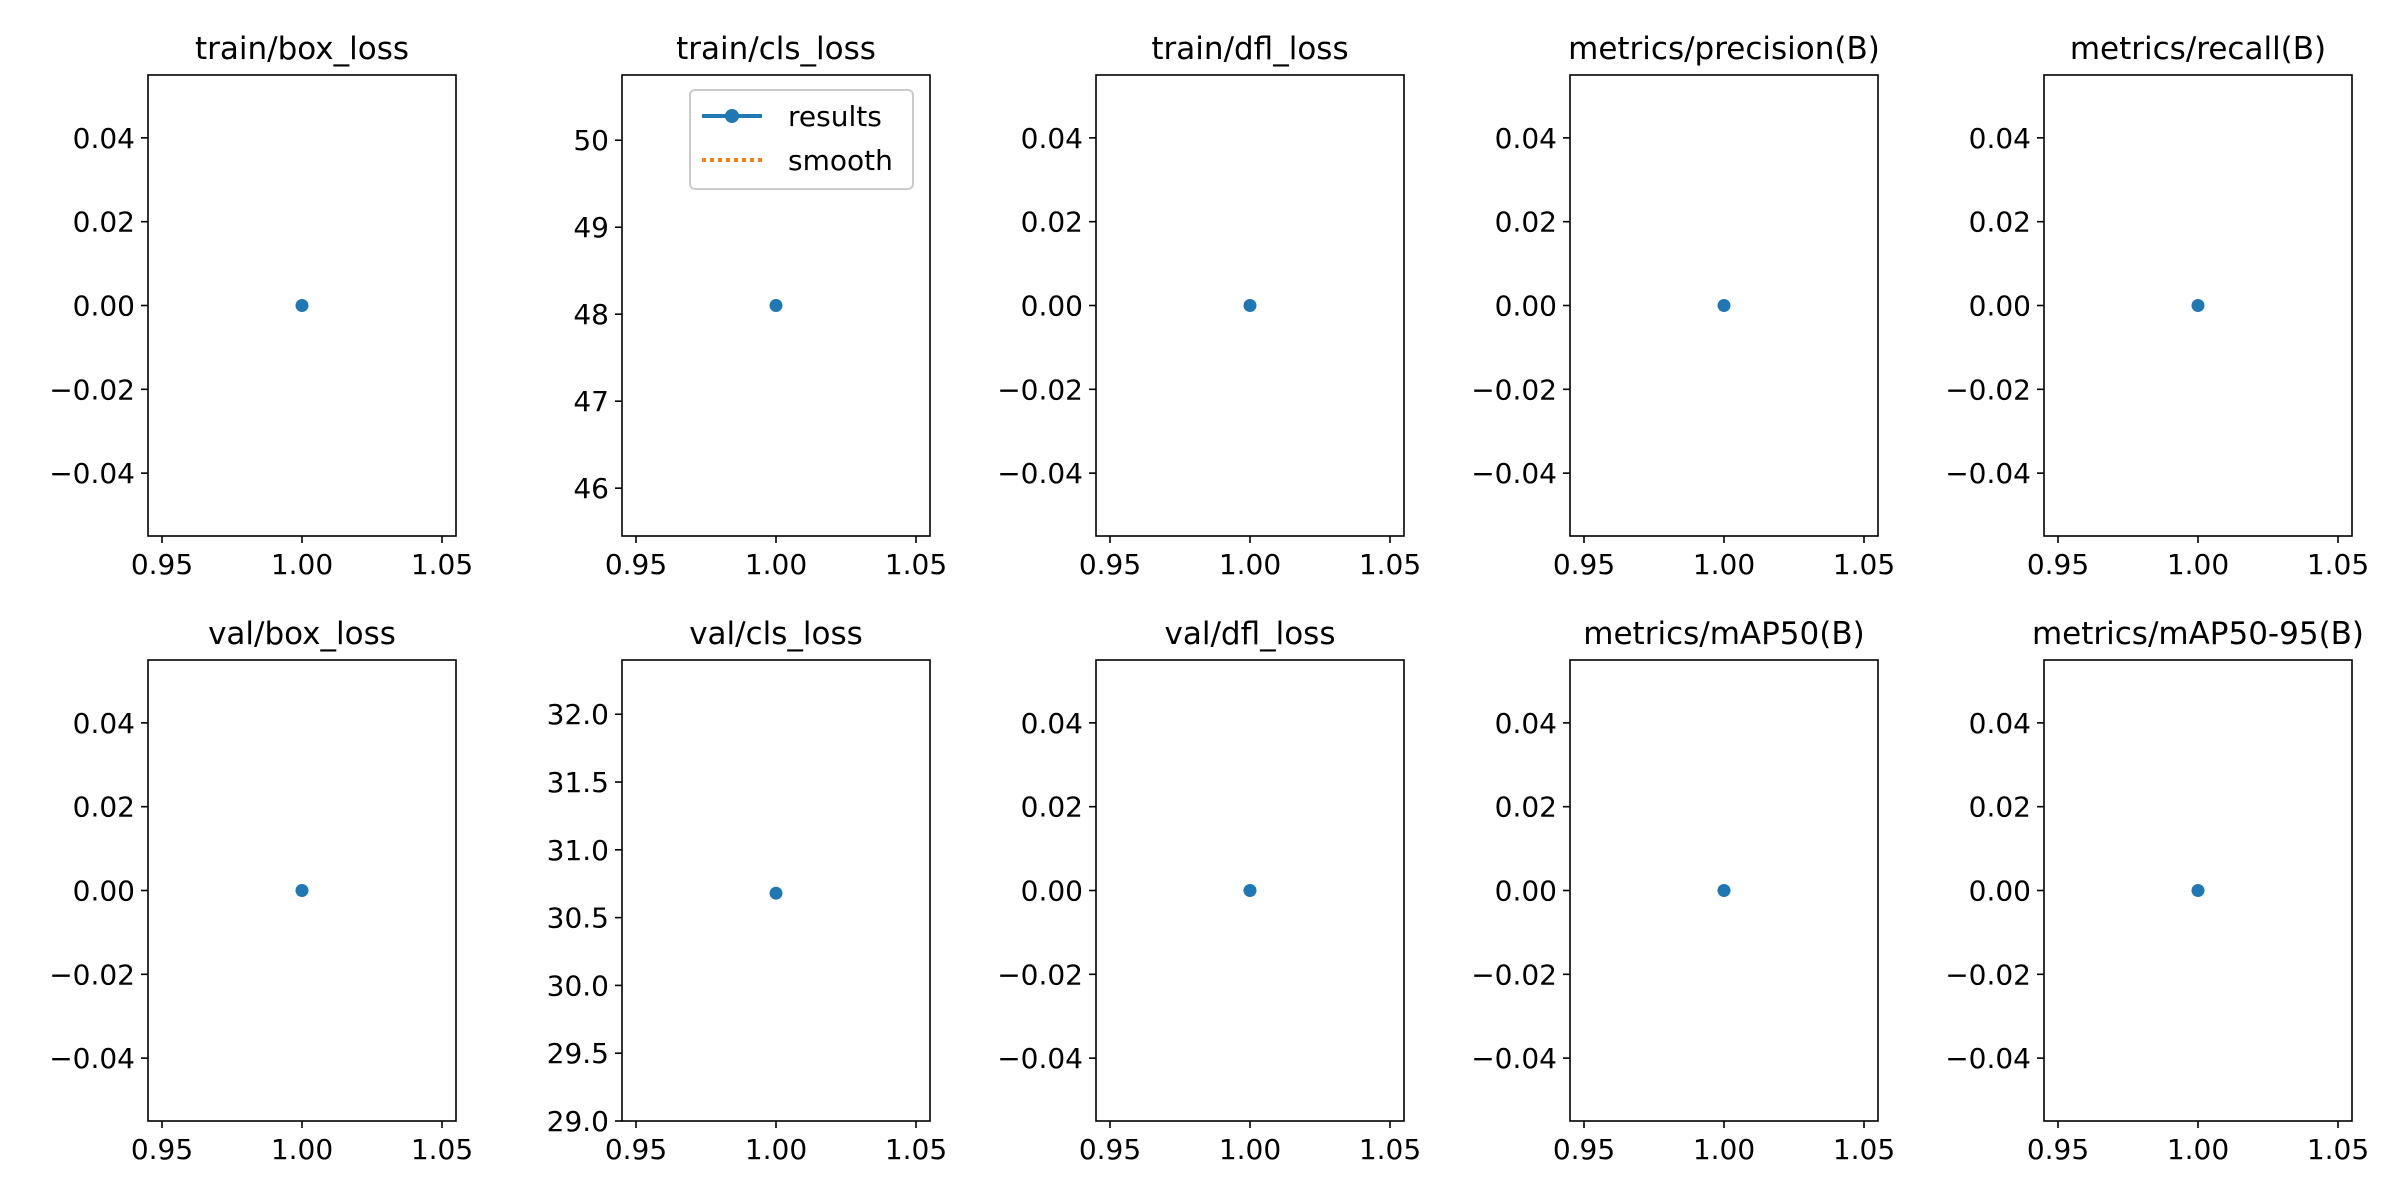 Image resolution: width=2400 pixels, height=1200 pixels. What do you see at coordinates (578, 1053) in the screenshot?
I see `y-tick-label: 29.5` at bounding box center [578, 1053].